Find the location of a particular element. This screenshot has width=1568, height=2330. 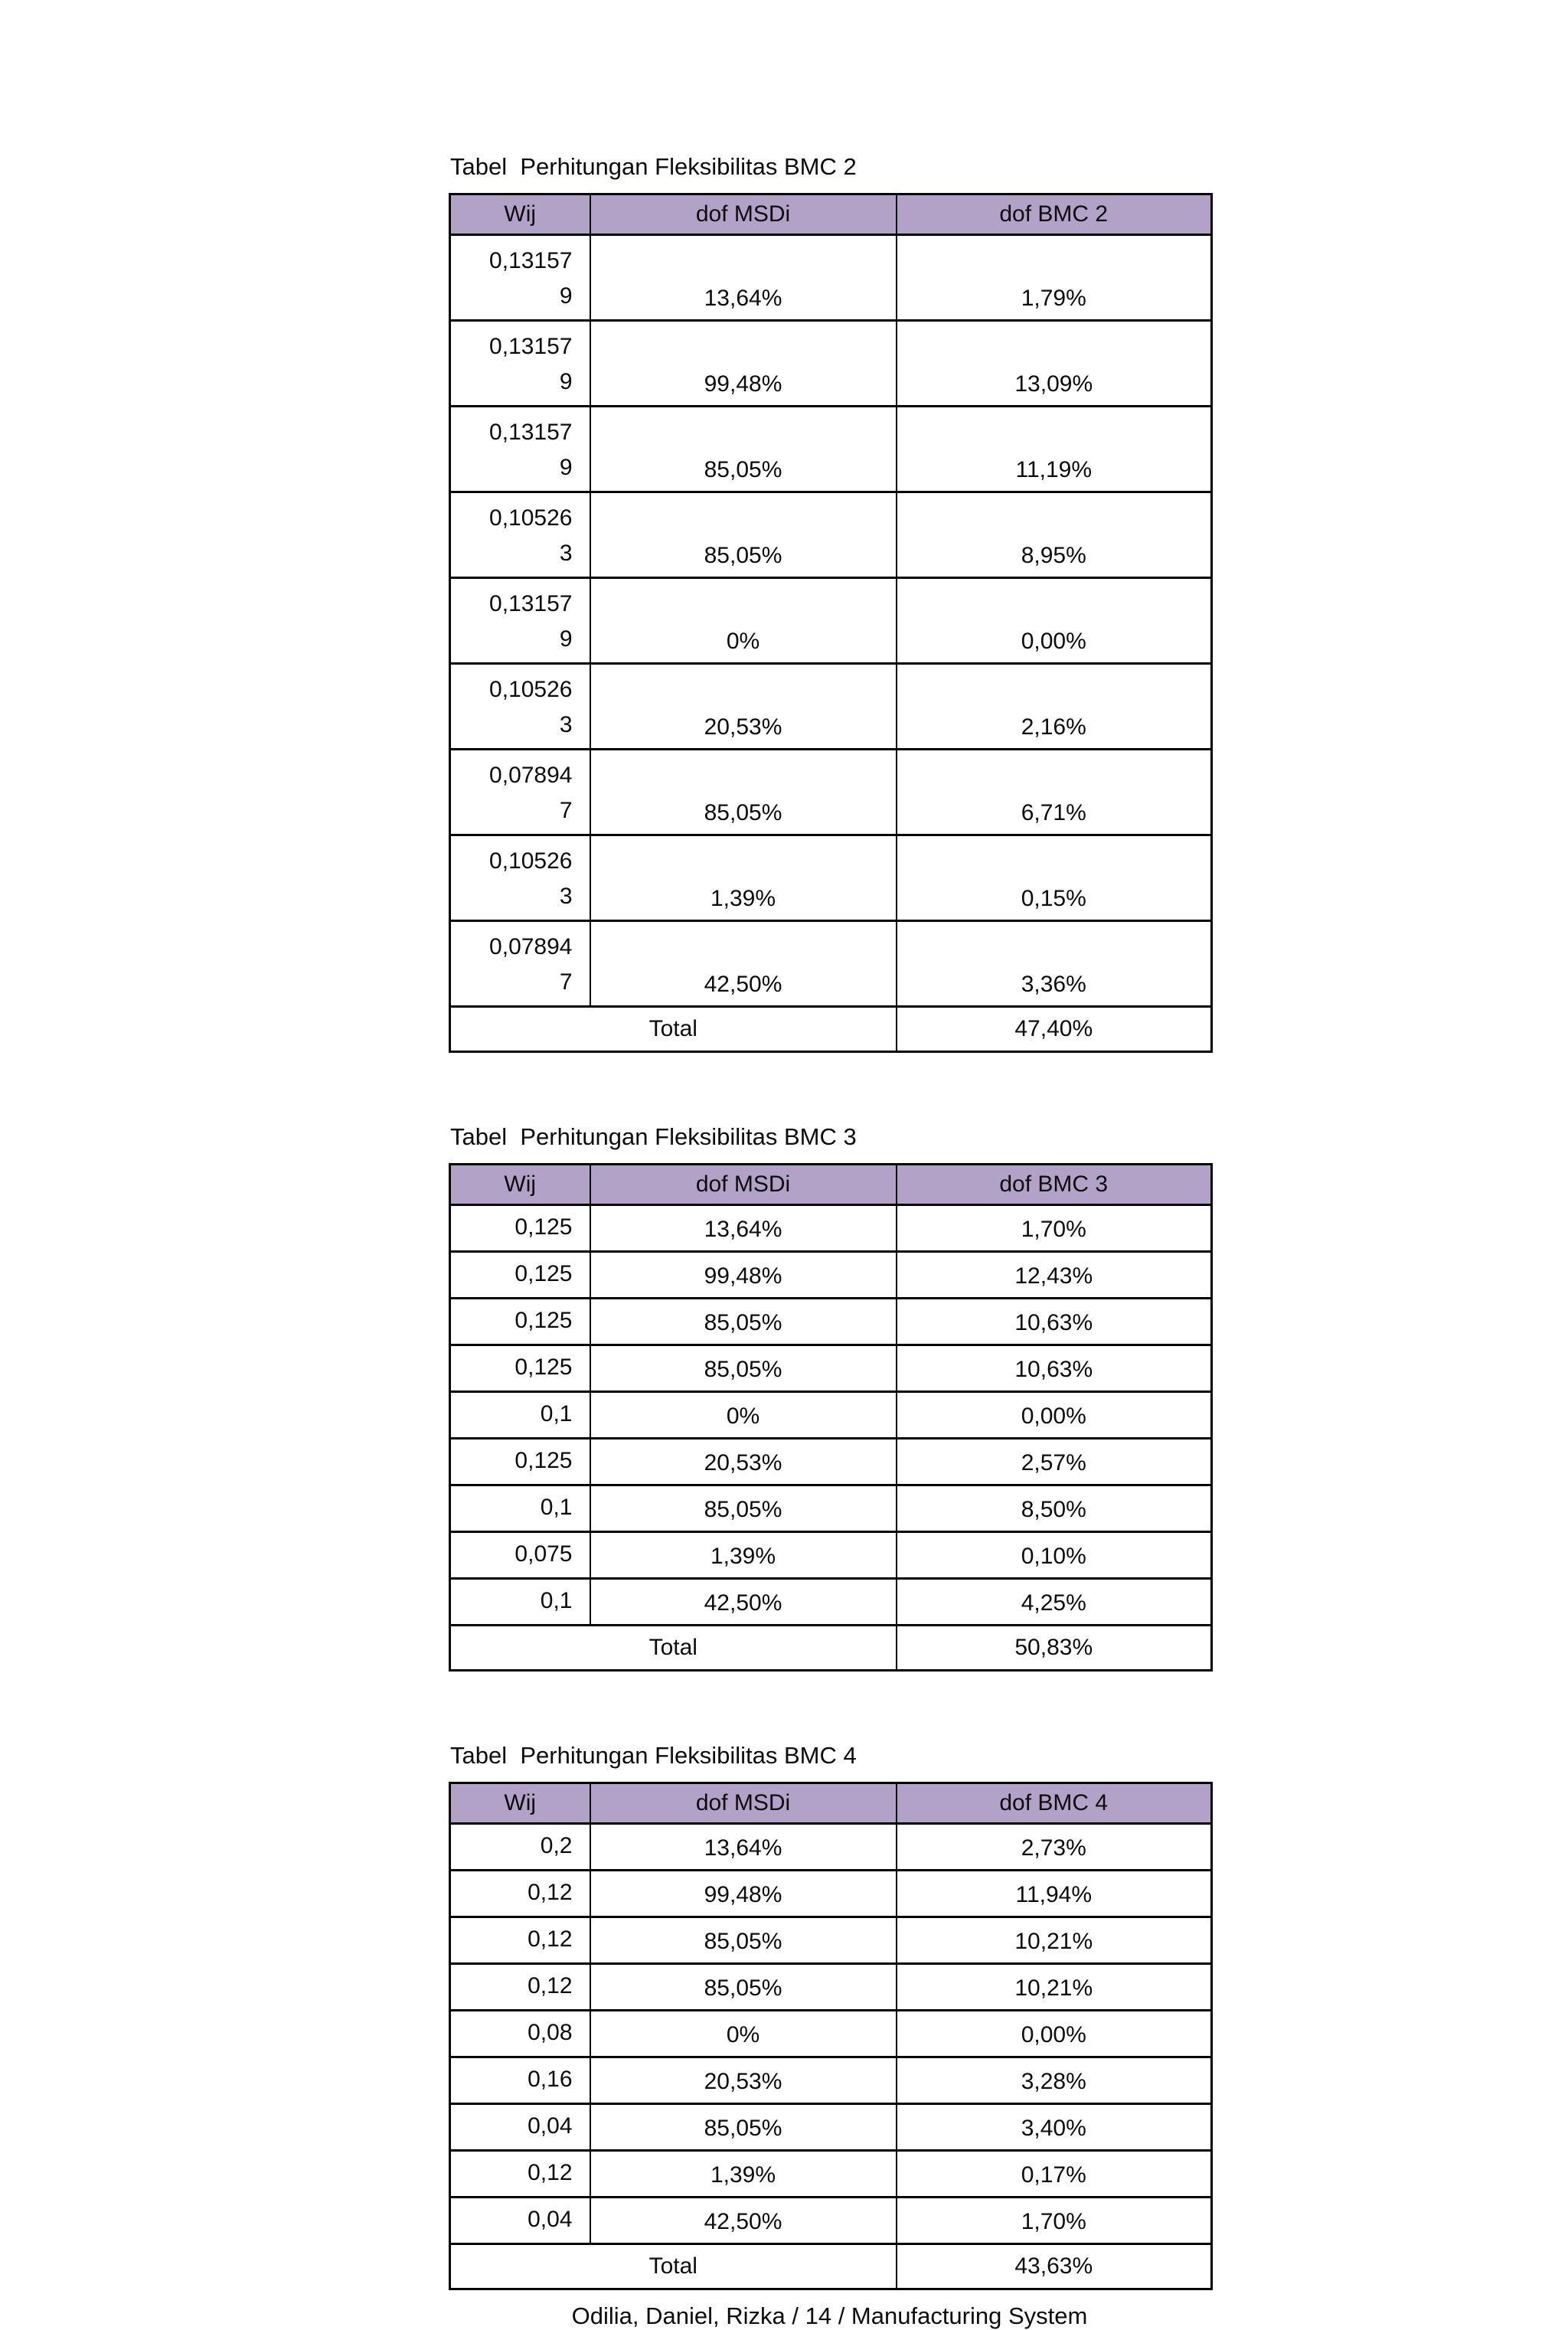

cell-wij: 0,075 is located at coordinates (520, 1555).